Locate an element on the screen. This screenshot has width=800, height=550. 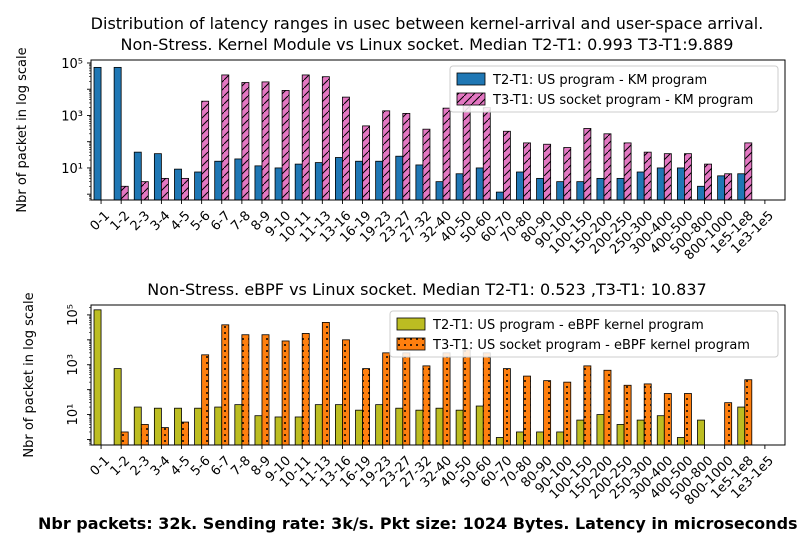
y-axis-label: Nbr of packet in log scale is located at coordinates (29, 374).